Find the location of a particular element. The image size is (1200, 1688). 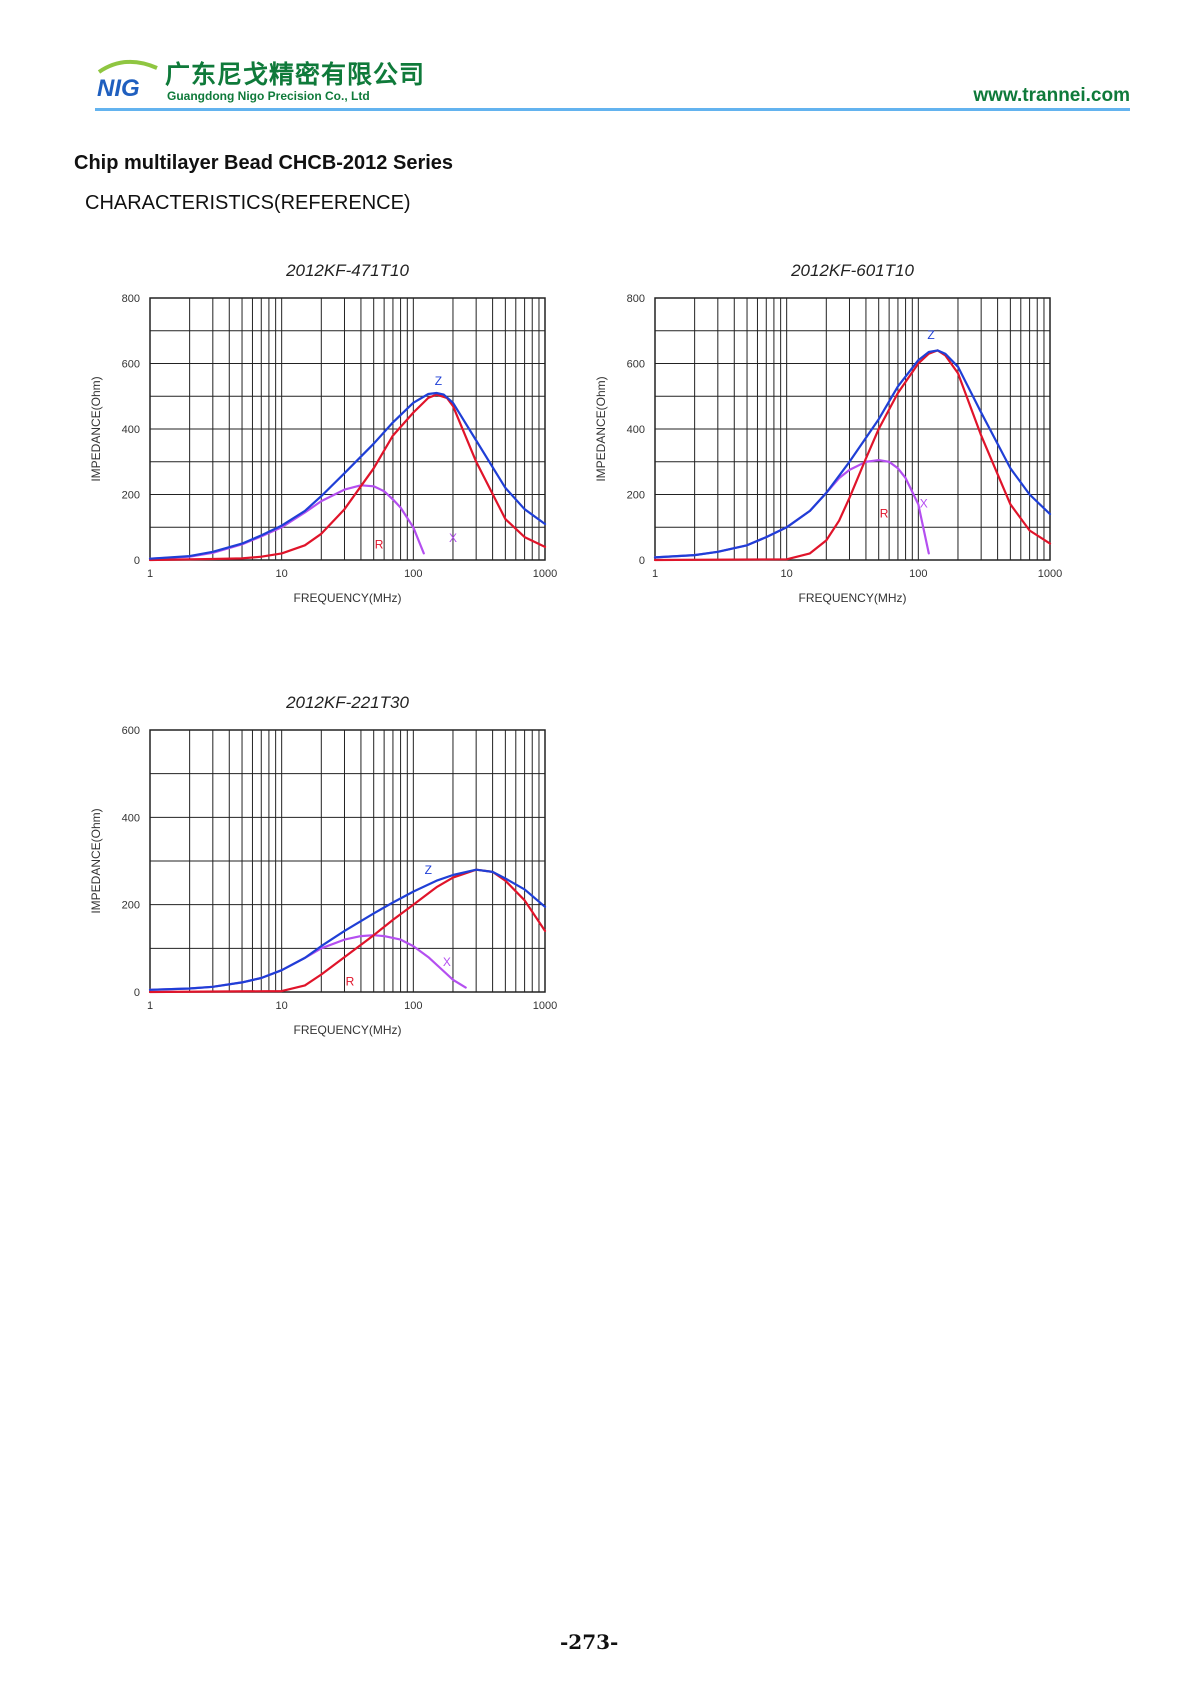

chart-title: 2012KF-471T10 is located at coordinates (347, 270).